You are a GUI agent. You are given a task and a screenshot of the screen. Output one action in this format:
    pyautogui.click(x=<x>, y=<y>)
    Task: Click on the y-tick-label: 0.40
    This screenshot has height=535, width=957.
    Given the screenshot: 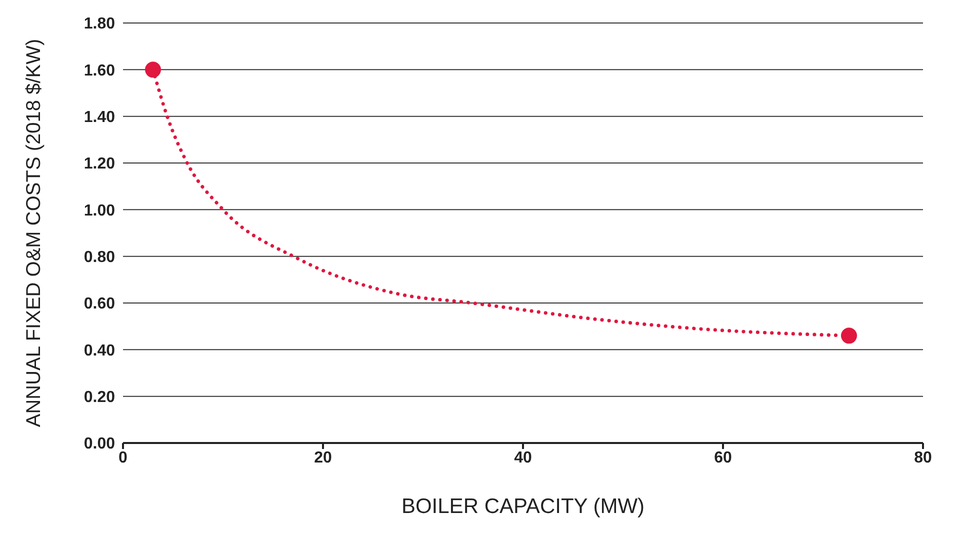 What is the action you would take?
    pyautogui.click(x=100, y=351)
    